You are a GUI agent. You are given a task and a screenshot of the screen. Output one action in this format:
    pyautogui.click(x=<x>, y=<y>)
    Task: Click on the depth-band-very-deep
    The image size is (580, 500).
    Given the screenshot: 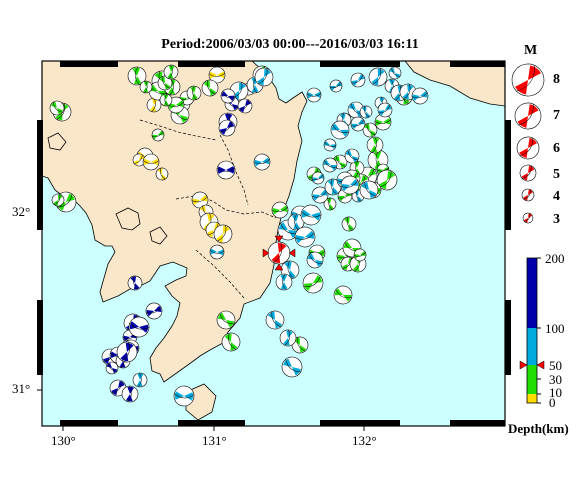 What is the action you would take?
    pyautogui.click(x=532, y=293)
    